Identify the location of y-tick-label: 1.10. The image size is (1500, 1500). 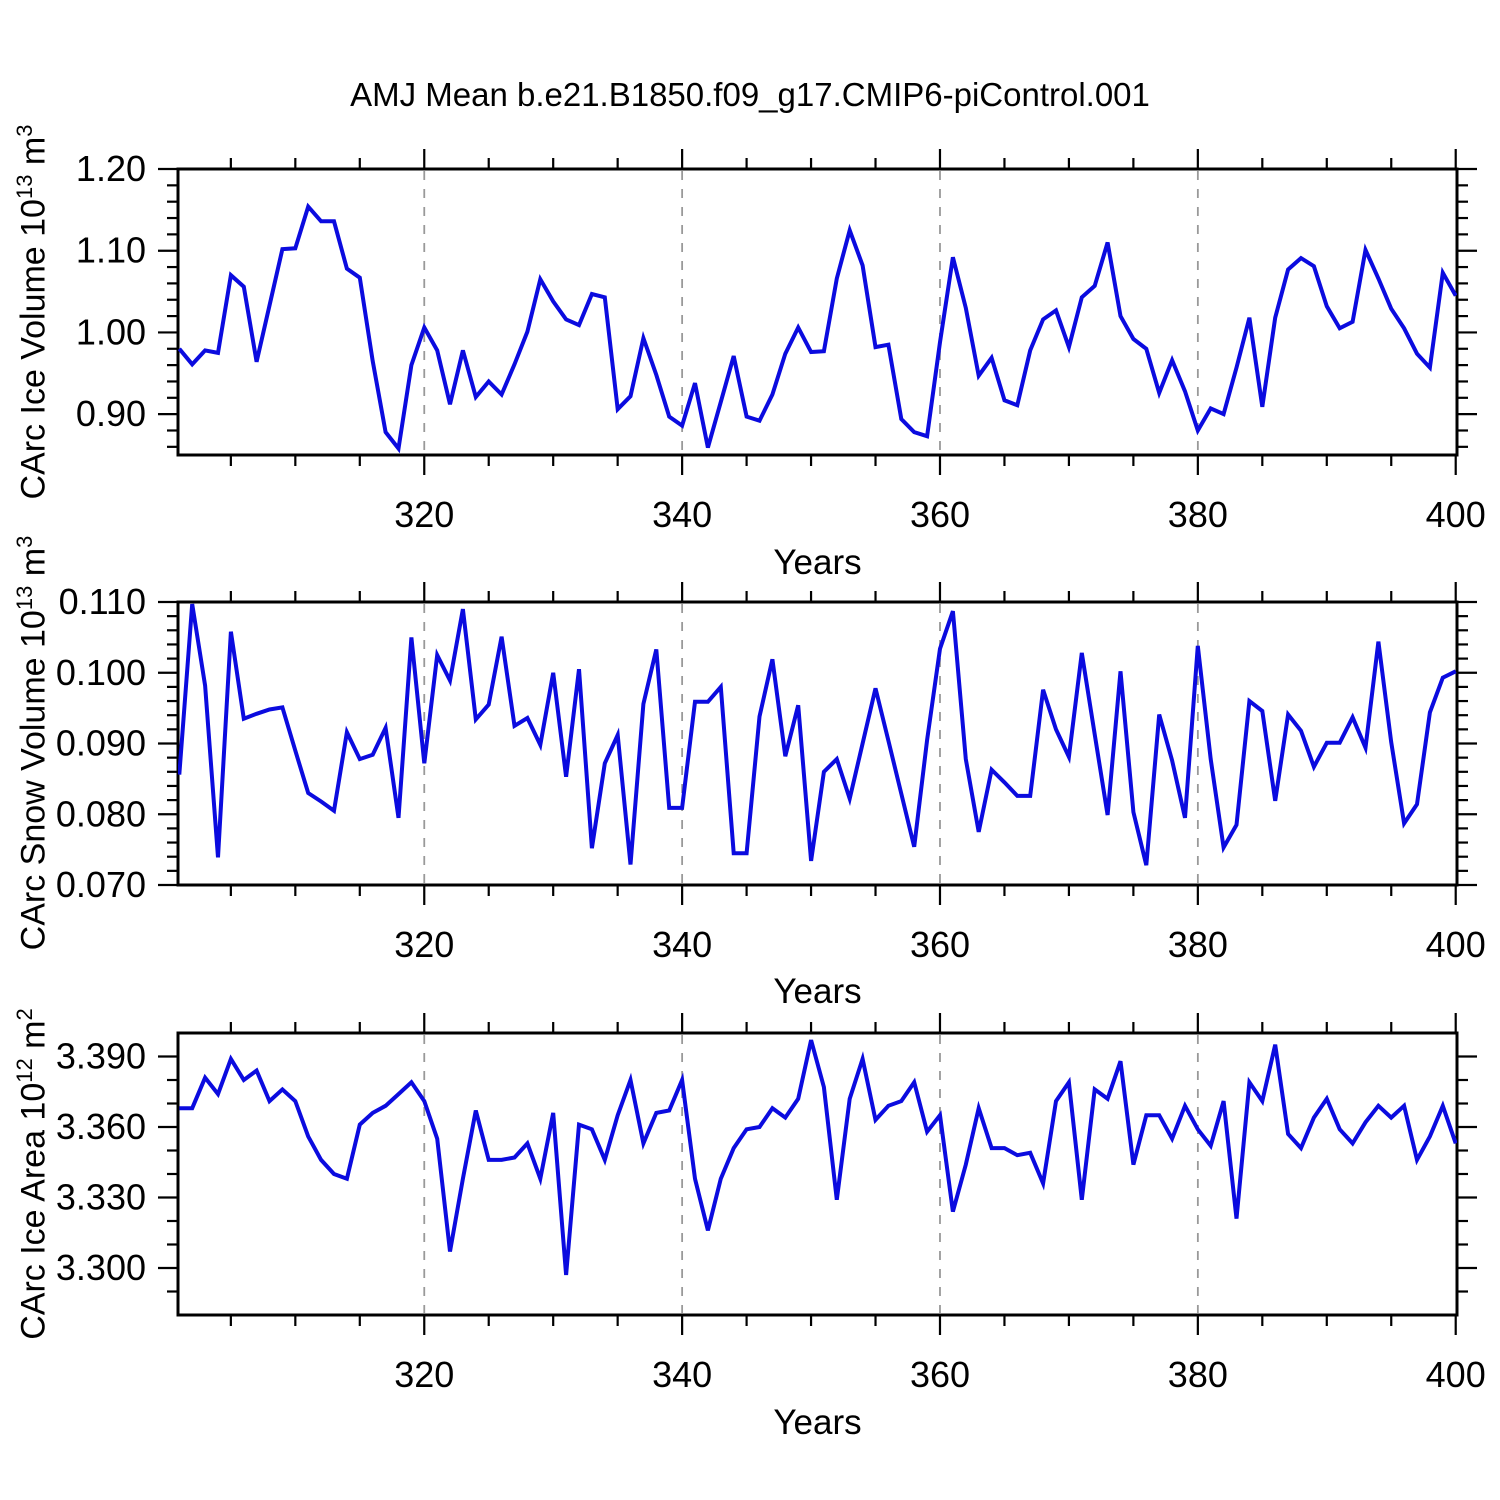
(111, 250).